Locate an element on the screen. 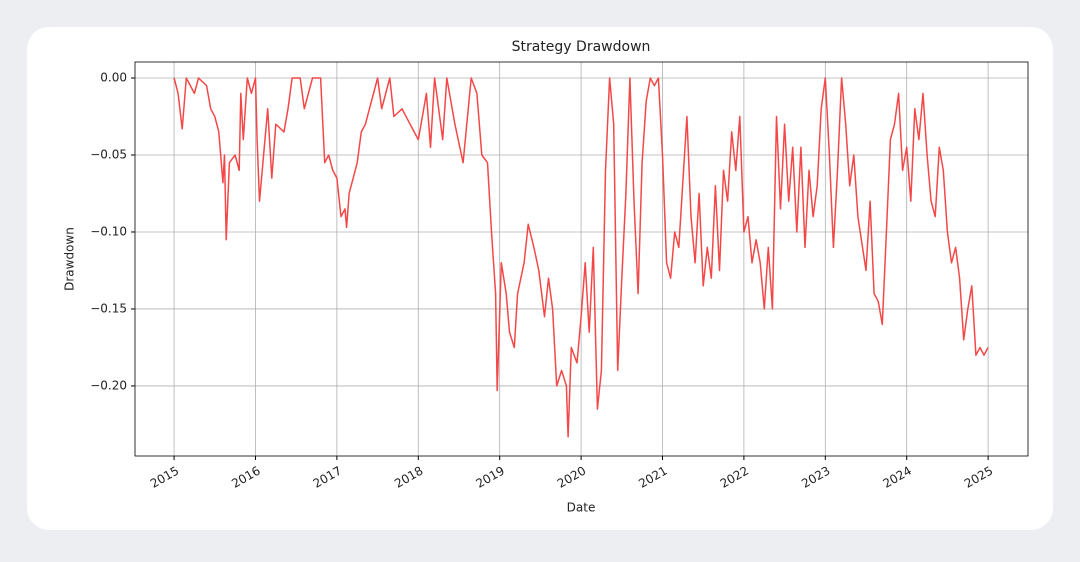 The width and height of the screenshot is (1080, 562). y-tick-label: −0.15 is located at coordinates (108, 308).